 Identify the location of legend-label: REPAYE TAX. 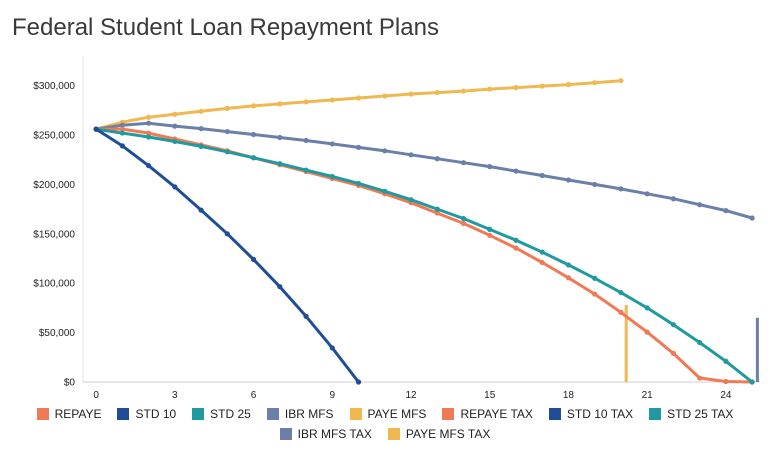
(496, 414).